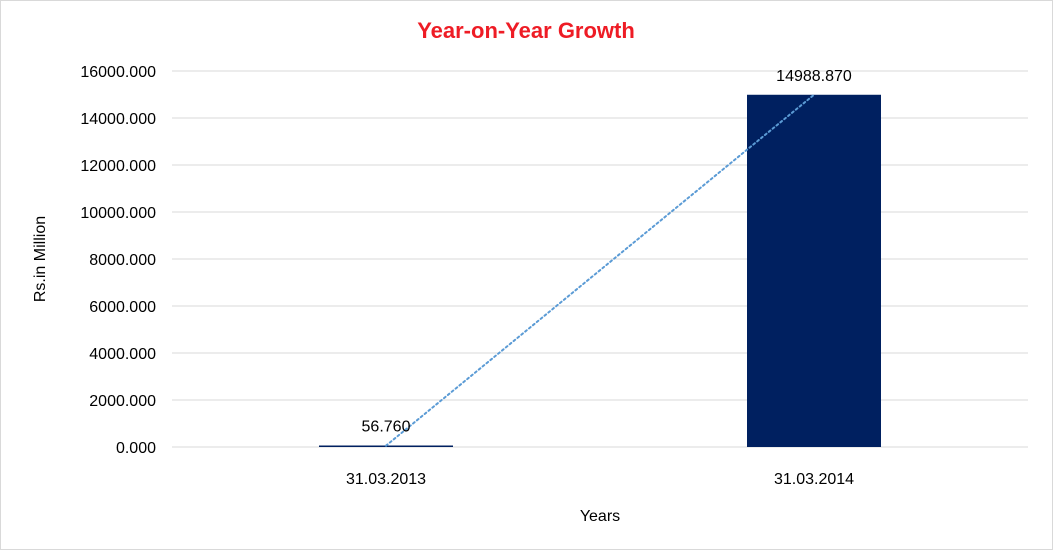  Describe the element at coordinates (526, 30) in the screenshot. I see `chart-title: Year-on-Year Growth` at that location.